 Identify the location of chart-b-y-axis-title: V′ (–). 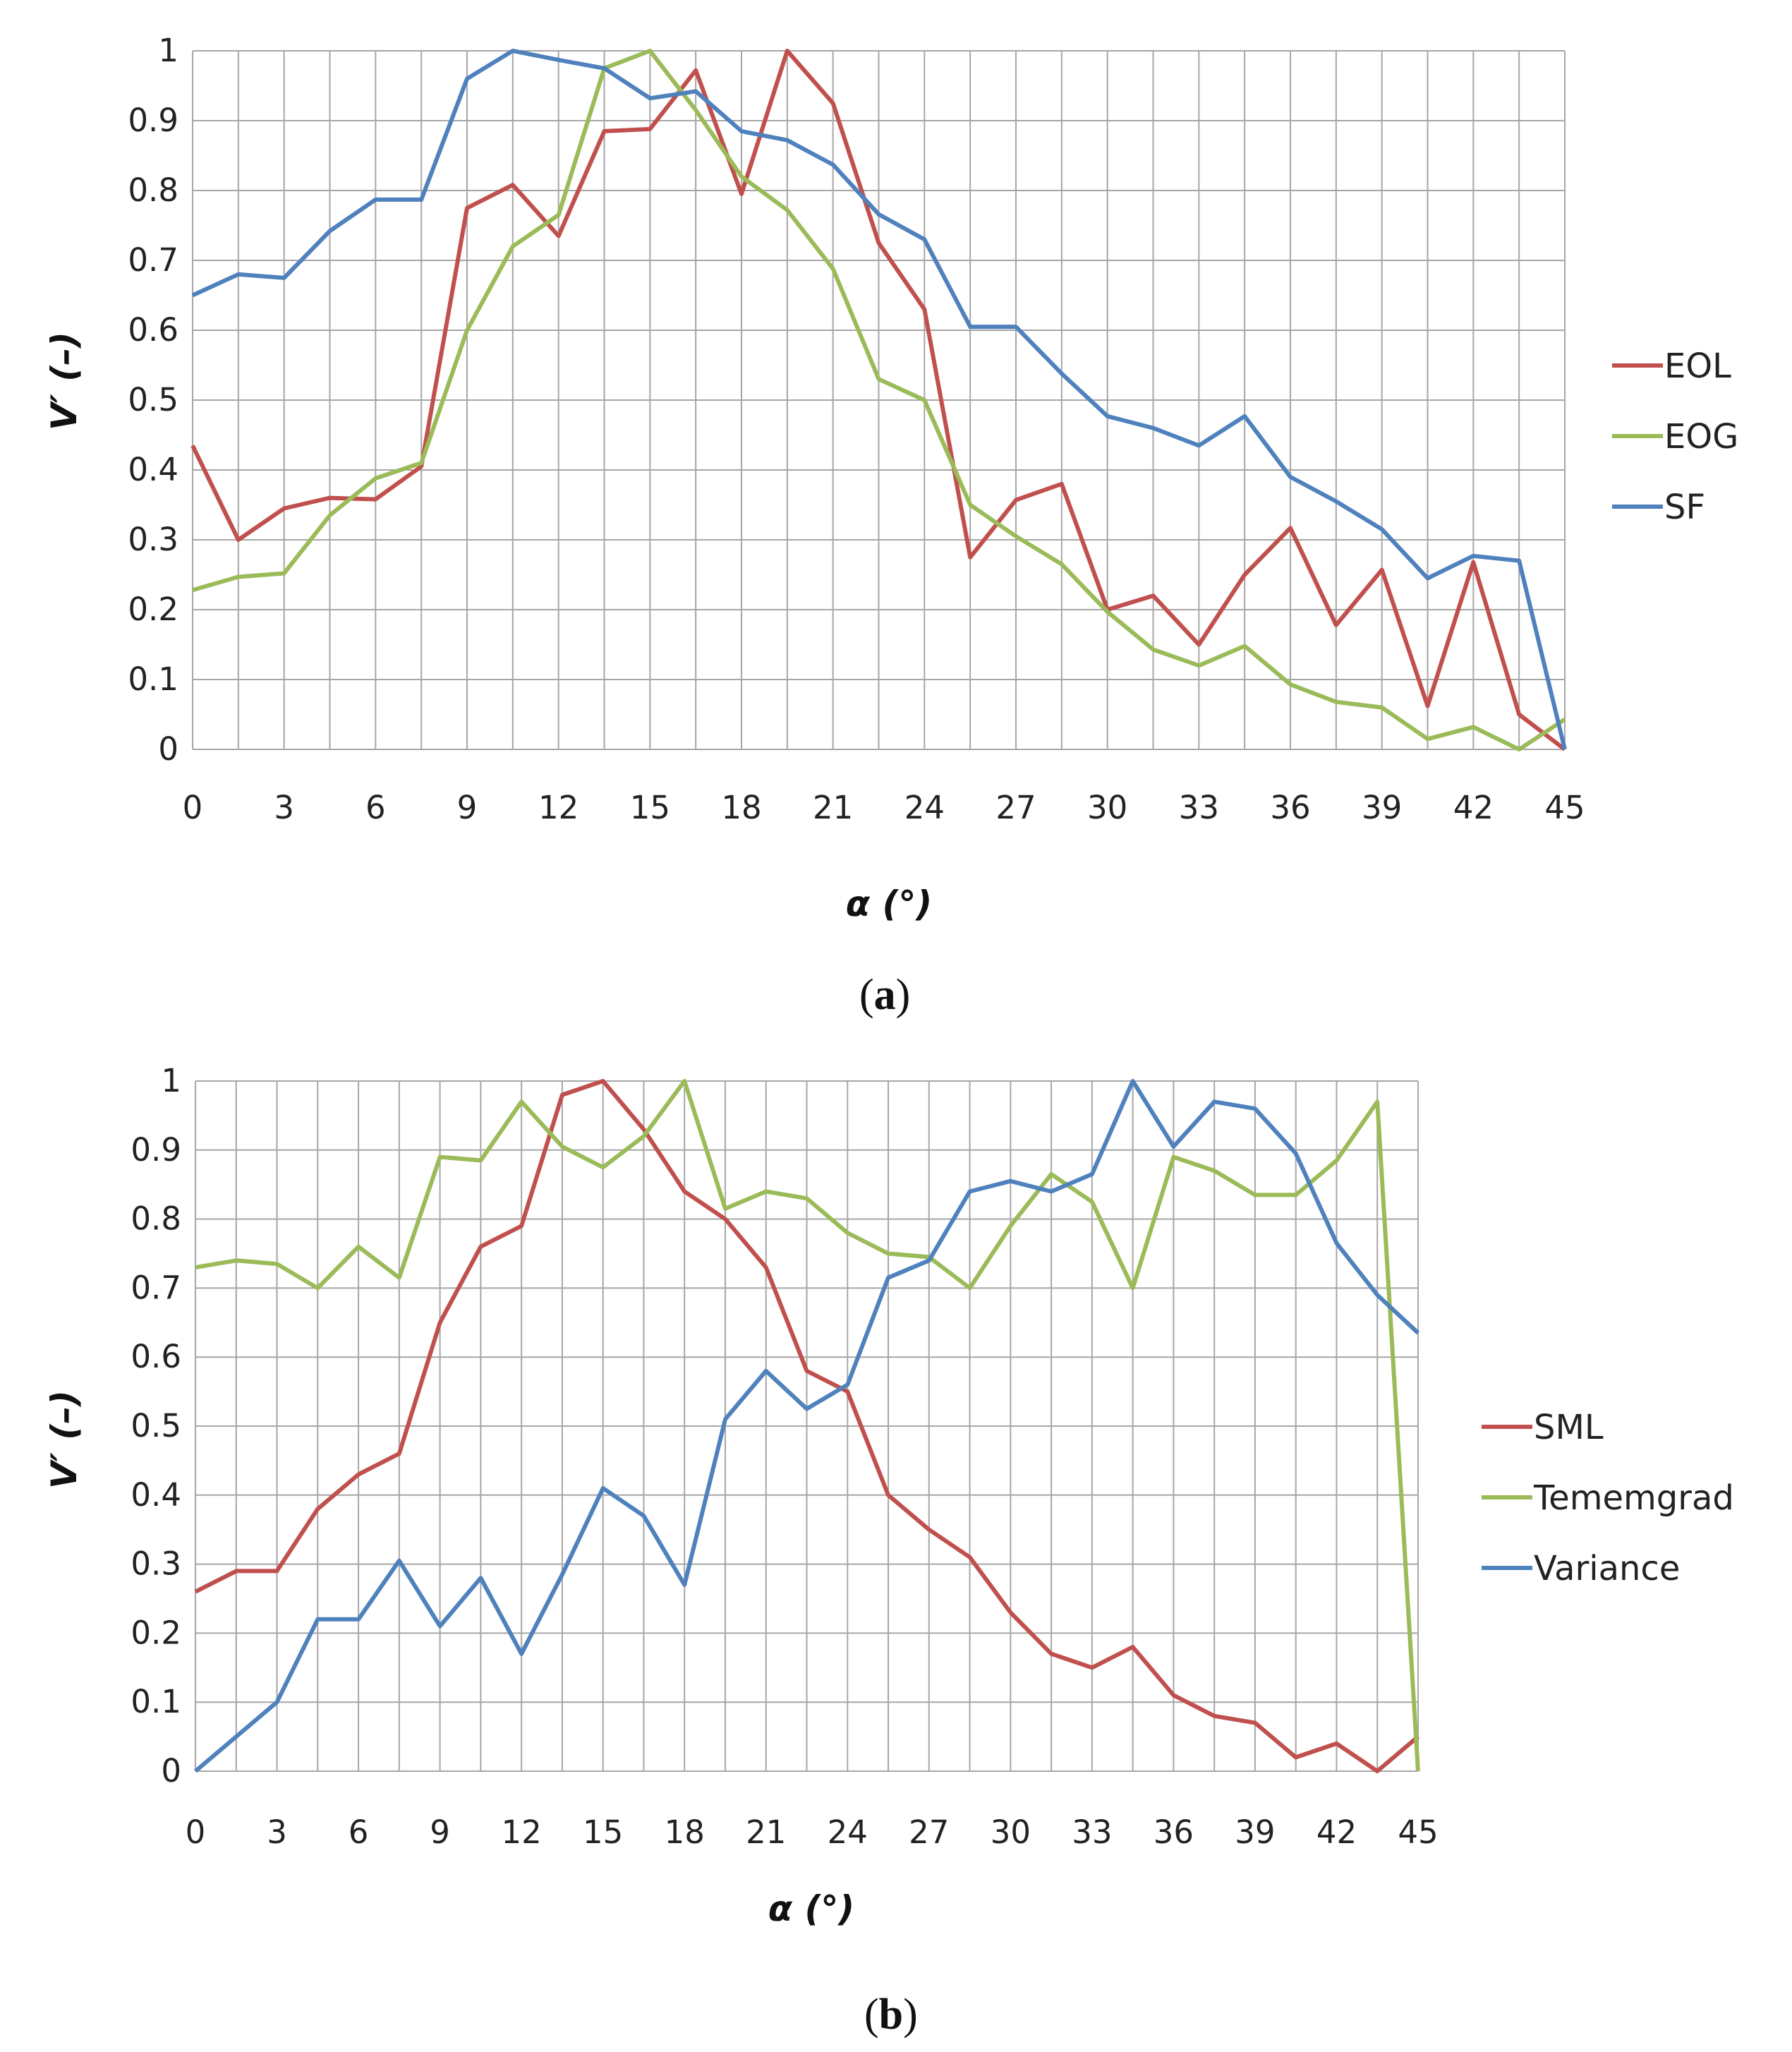
(64, 1439).